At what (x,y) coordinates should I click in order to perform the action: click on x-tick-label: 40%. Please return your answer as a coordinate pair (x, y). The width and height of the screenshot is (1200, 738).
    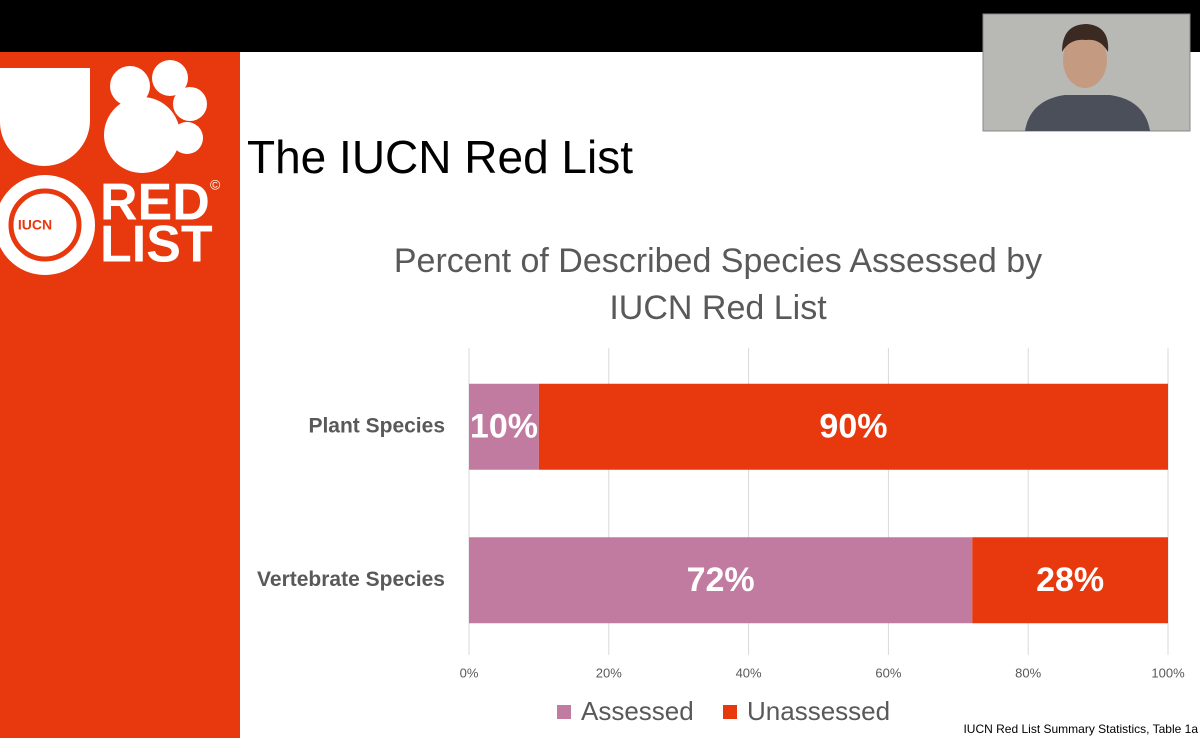
    Looking at the image, I should click on (749, 672).